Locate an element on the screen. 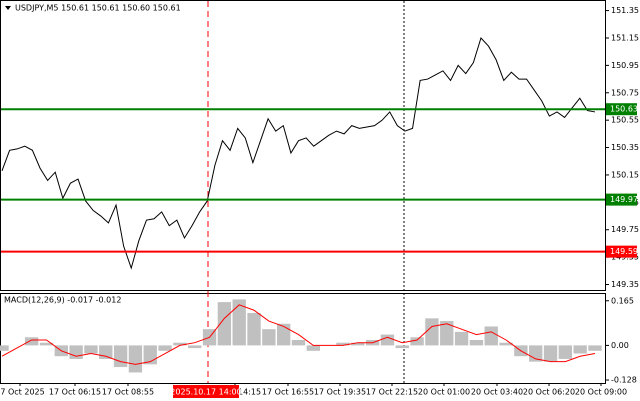 The height and width of the screenshot is (401, 640). level-label: 150.63 is located at coordinates (624, 109).